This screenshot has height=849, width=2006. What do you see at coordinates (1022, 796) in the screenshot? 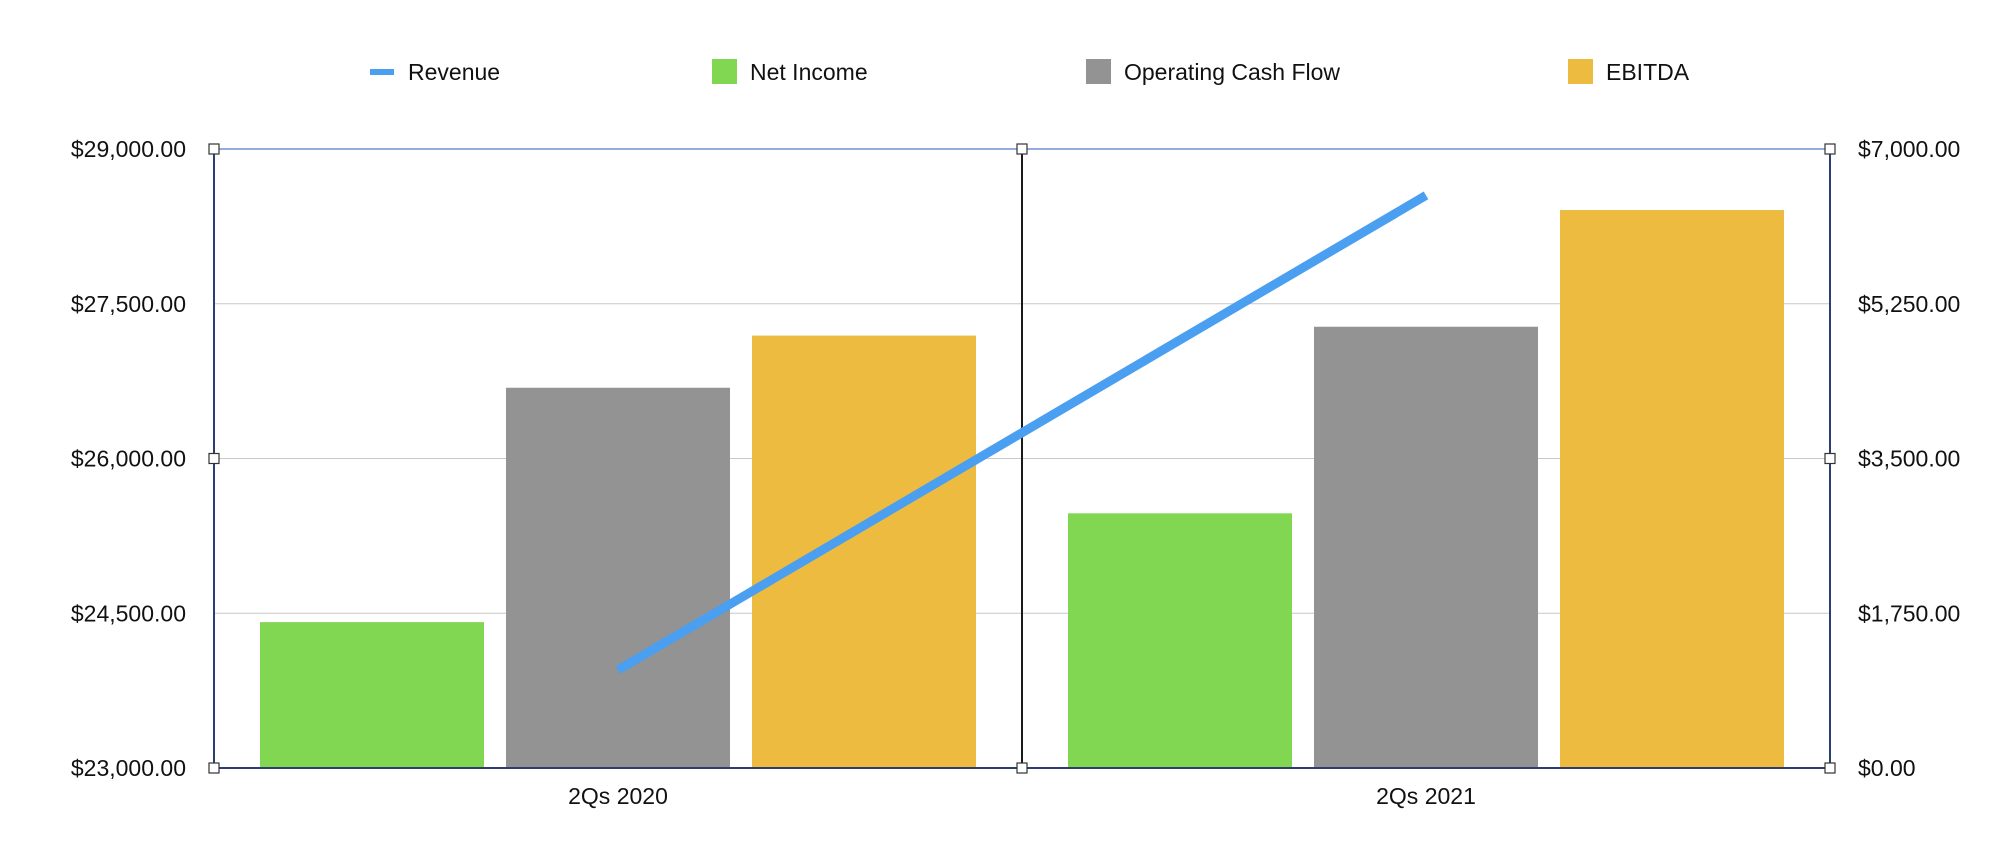
I see `x-axis: 2Qs 2020 2Qs 2021` at bounding box center [1022, 796].